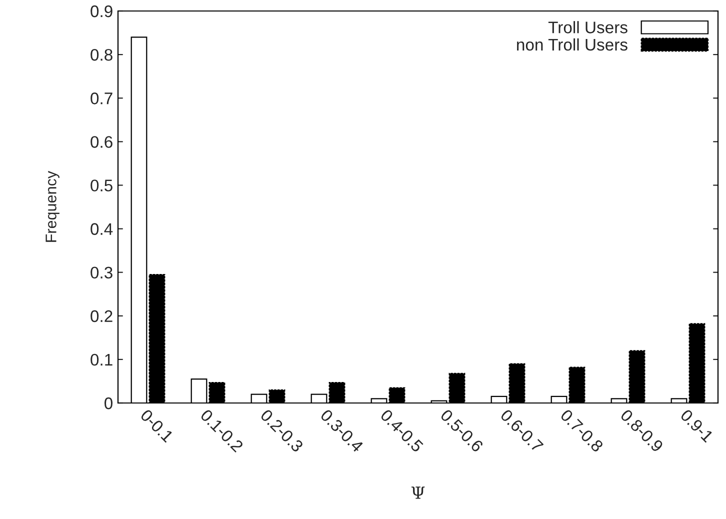 This screenshot has height=519, width=726. Describe the element at coordinates (101, 11) in the screenshot. I see `y-tick-label: 0.9` at that location.